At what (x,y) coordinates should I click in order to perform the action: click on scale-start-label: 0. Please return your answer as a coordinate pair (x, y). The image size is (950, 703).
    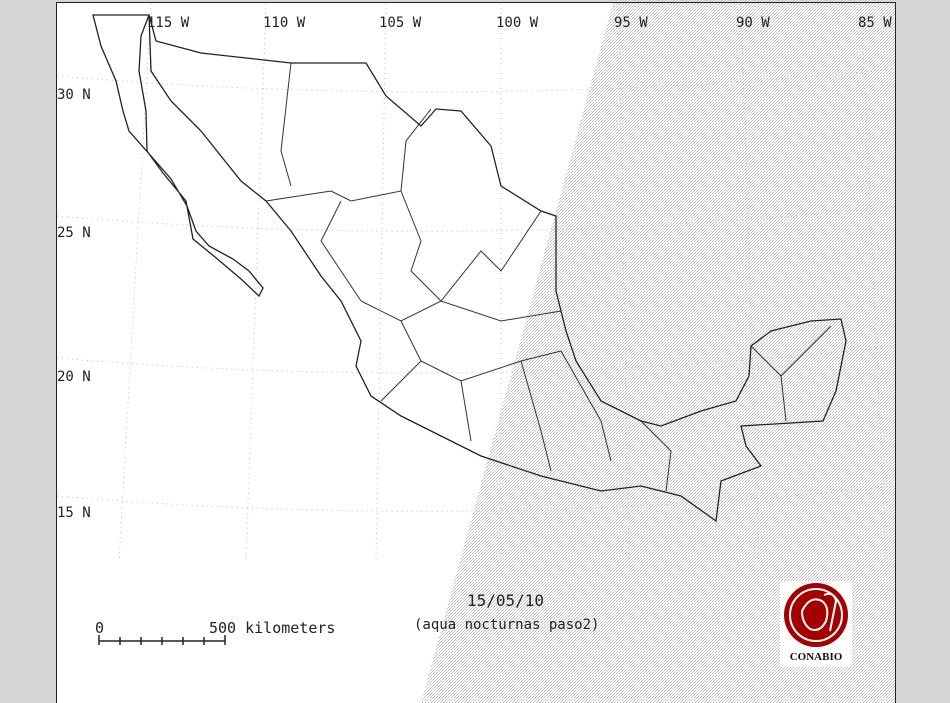
    Looking at the image, I should click on (100, 628).